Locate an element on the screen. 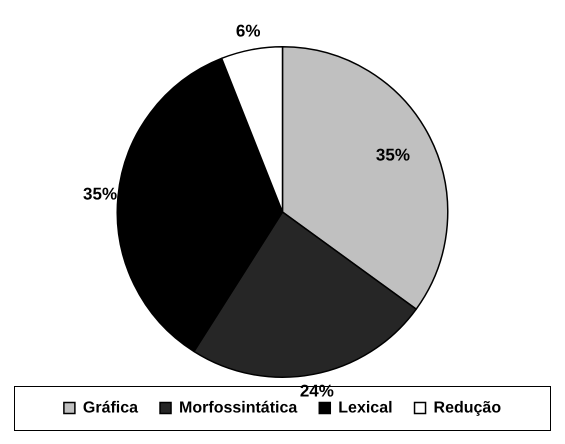  legend-label: Lexical is located at coordinates (365, 407).